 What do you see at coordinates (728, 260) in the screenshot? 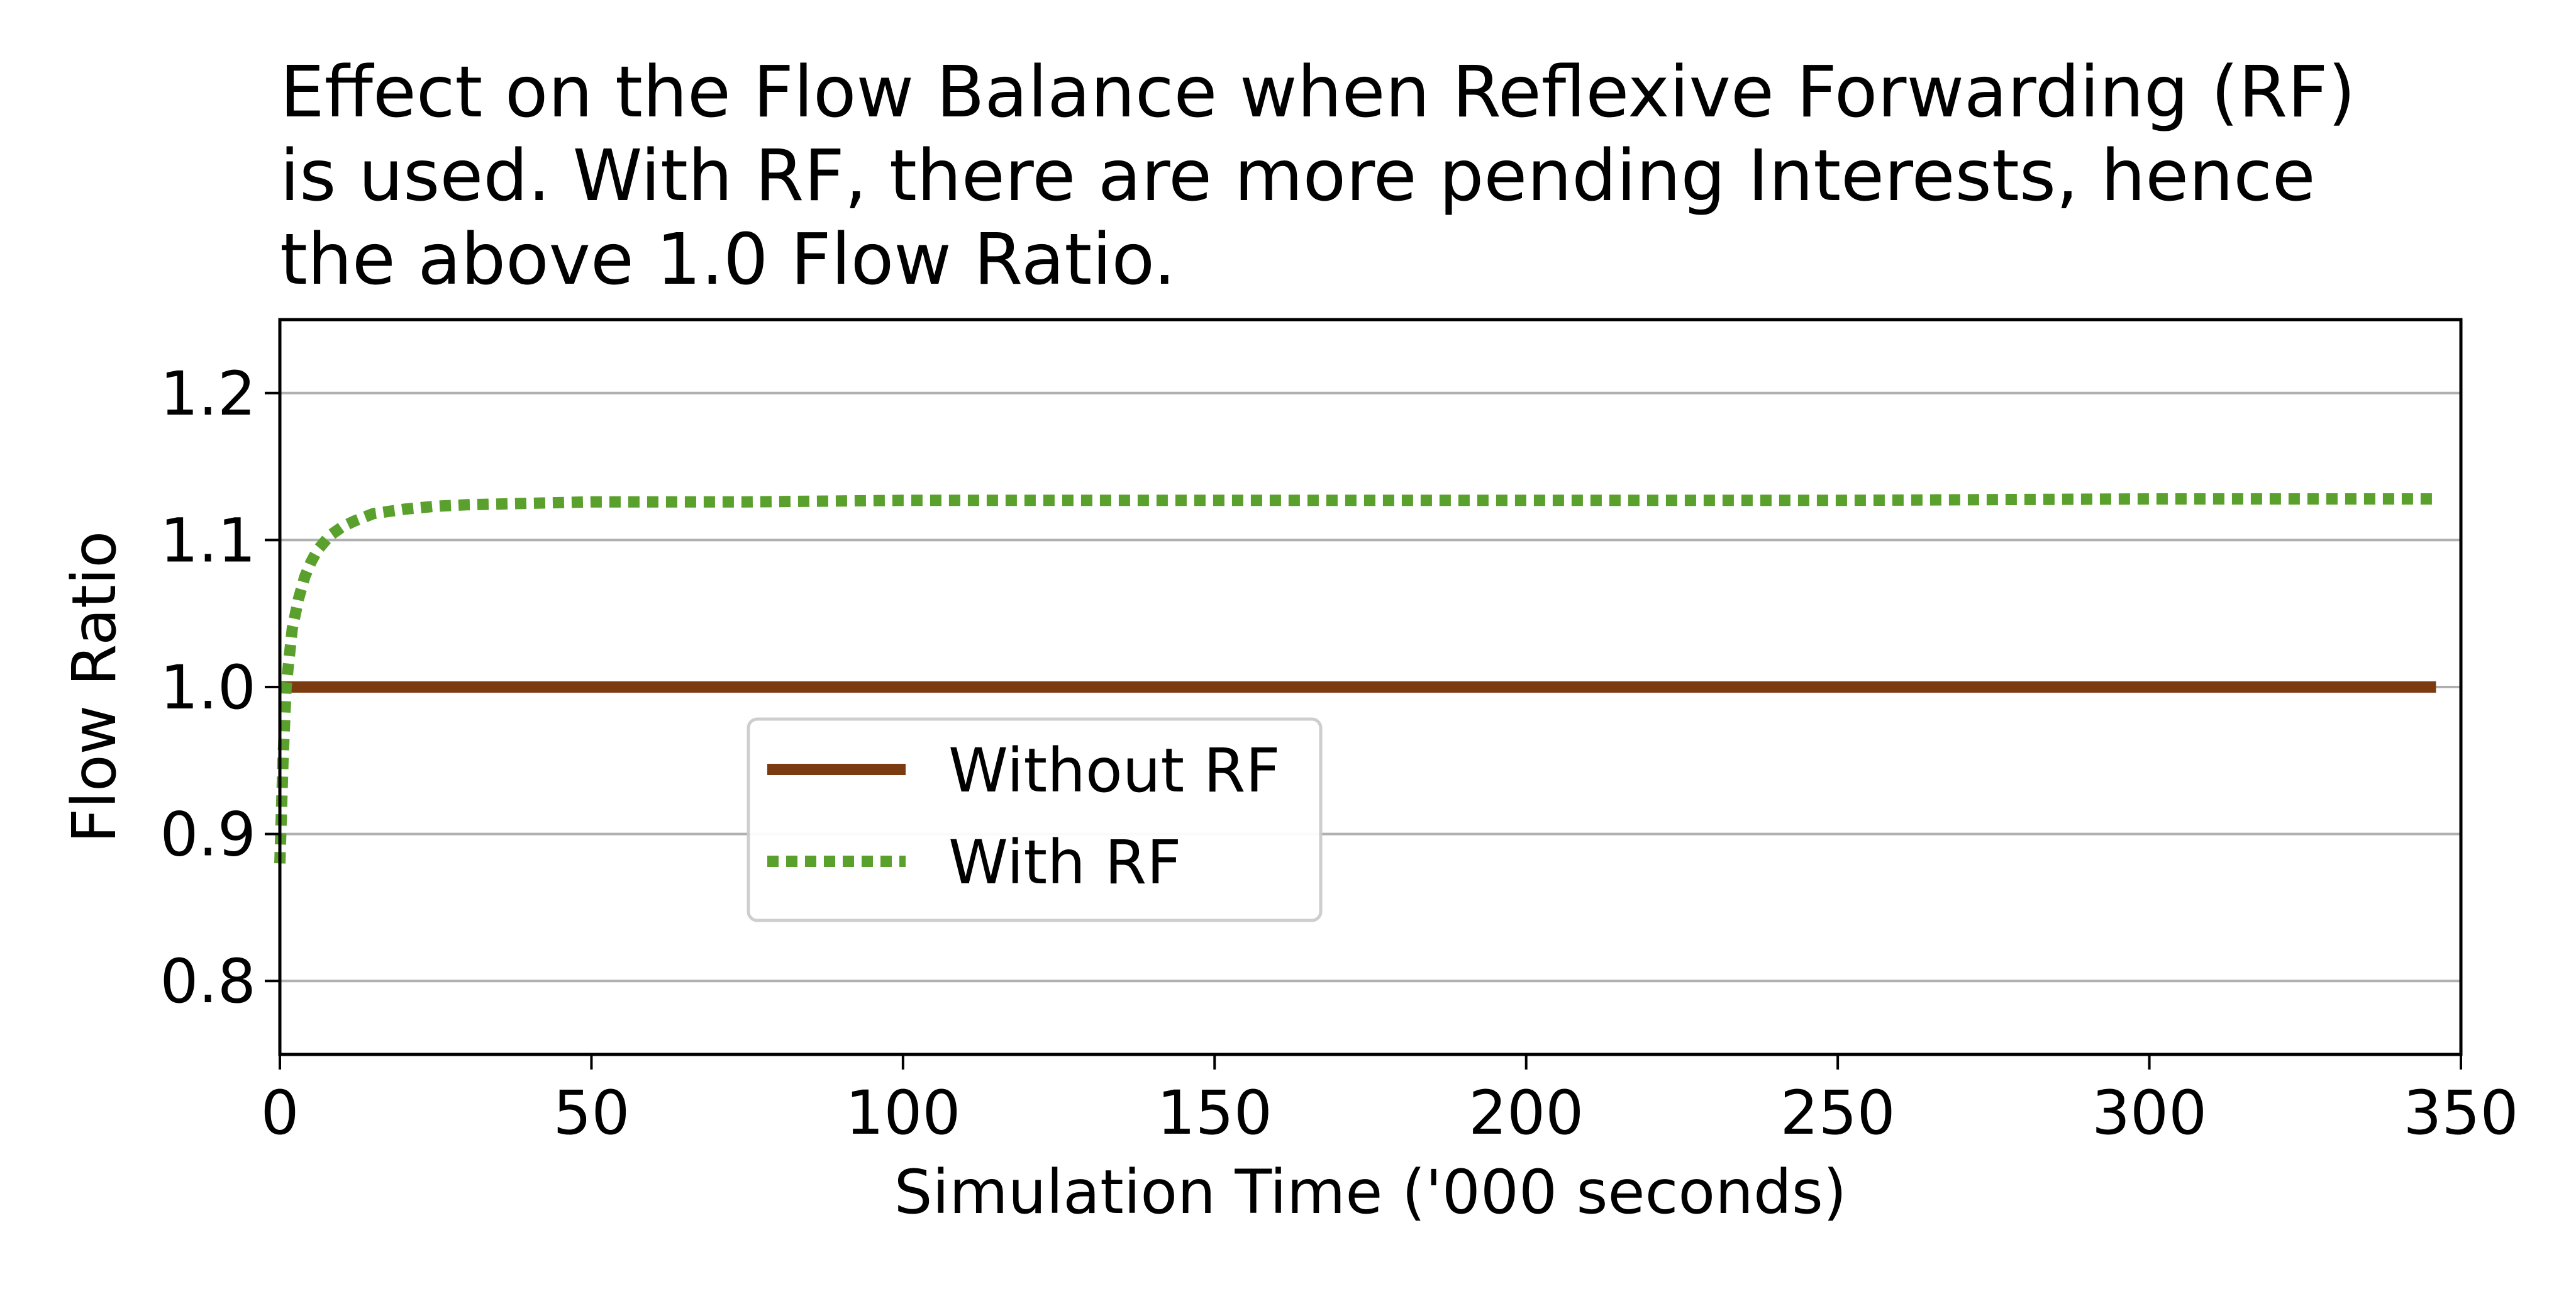
I see `title-line: the above 1.0 Flow Ratio.` at bounding box center [728, 260].